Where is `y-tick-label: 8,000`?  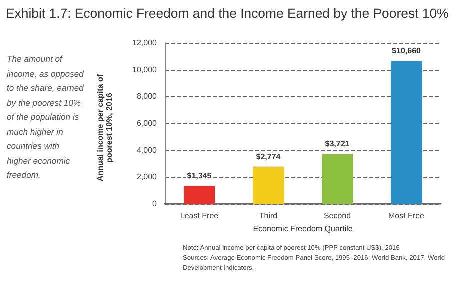
y-tick-label: 8,000 is located at coordinates (147, 97).